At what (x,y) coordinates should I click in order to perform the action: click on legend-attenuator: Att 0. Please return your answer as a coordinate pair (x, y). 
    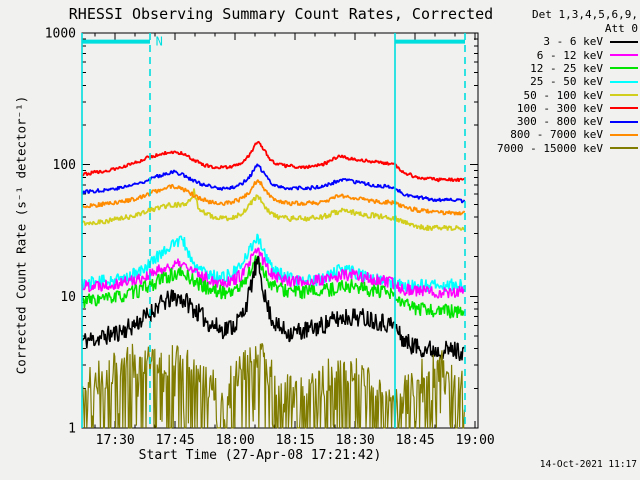
    Looking at the image, I should click on (621, 28).